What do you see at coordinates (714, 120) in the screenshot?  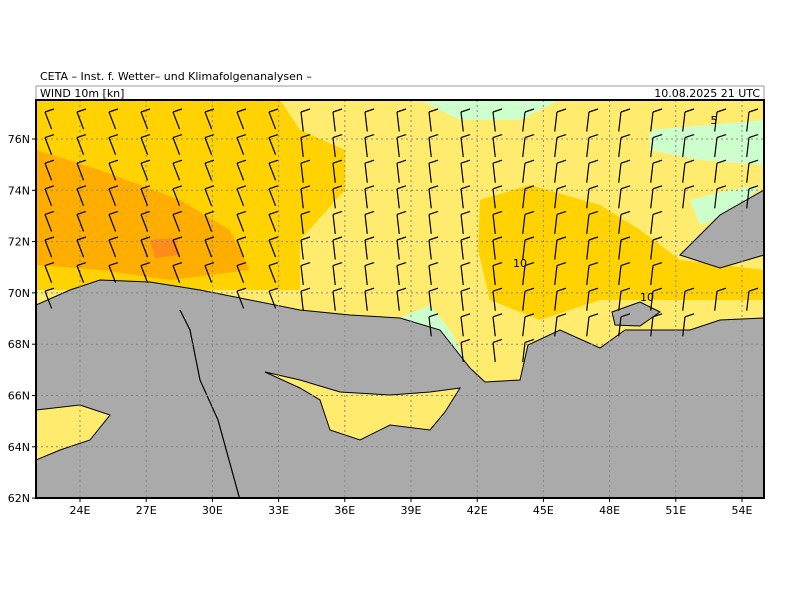 I see `contour-label: 5` at bounding box center [714, 120].